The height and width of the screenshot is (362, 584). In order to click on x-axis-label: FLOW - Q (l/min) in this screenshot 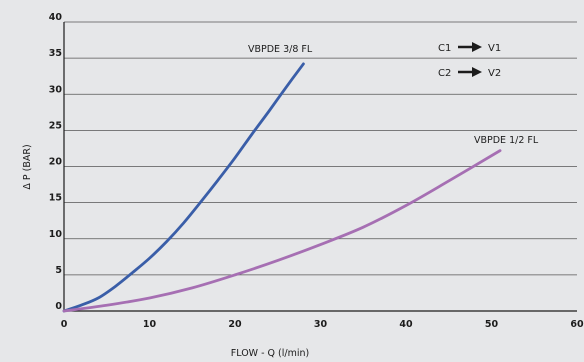, I will do `click(270, 353)`.